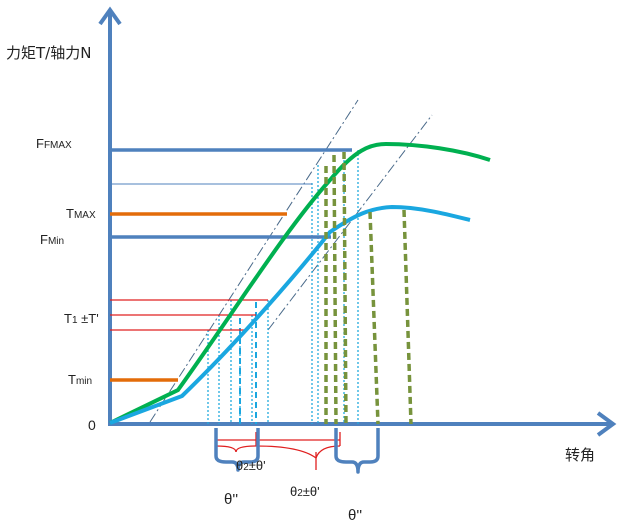 This screenshot has height=526, width=641. I want to click on theta-dd-label-left: θ'', so click(231, 499).